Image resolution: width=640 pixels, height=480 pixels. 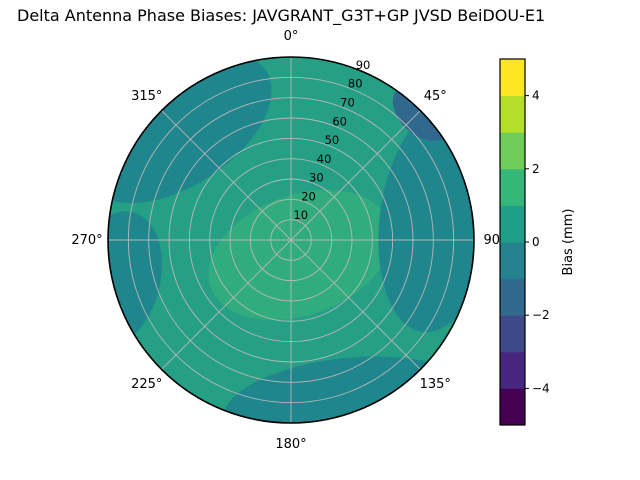 I want to click on colorbar-tick-label: −2, so click(x=541, y=315).